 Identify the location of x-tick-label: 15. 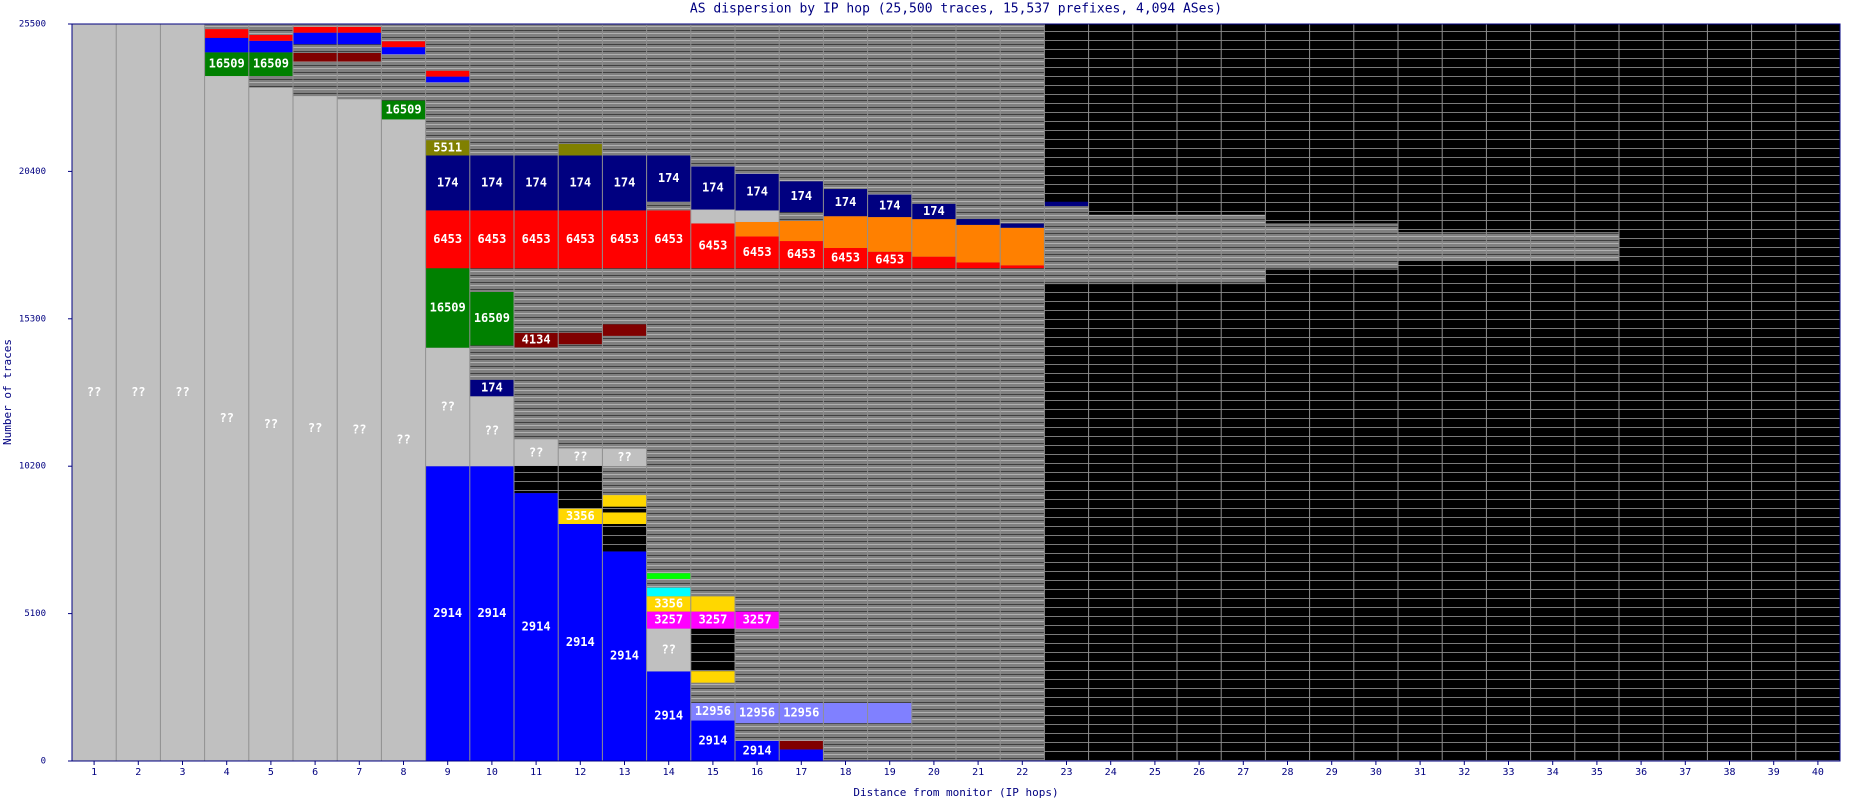
(713, 772).